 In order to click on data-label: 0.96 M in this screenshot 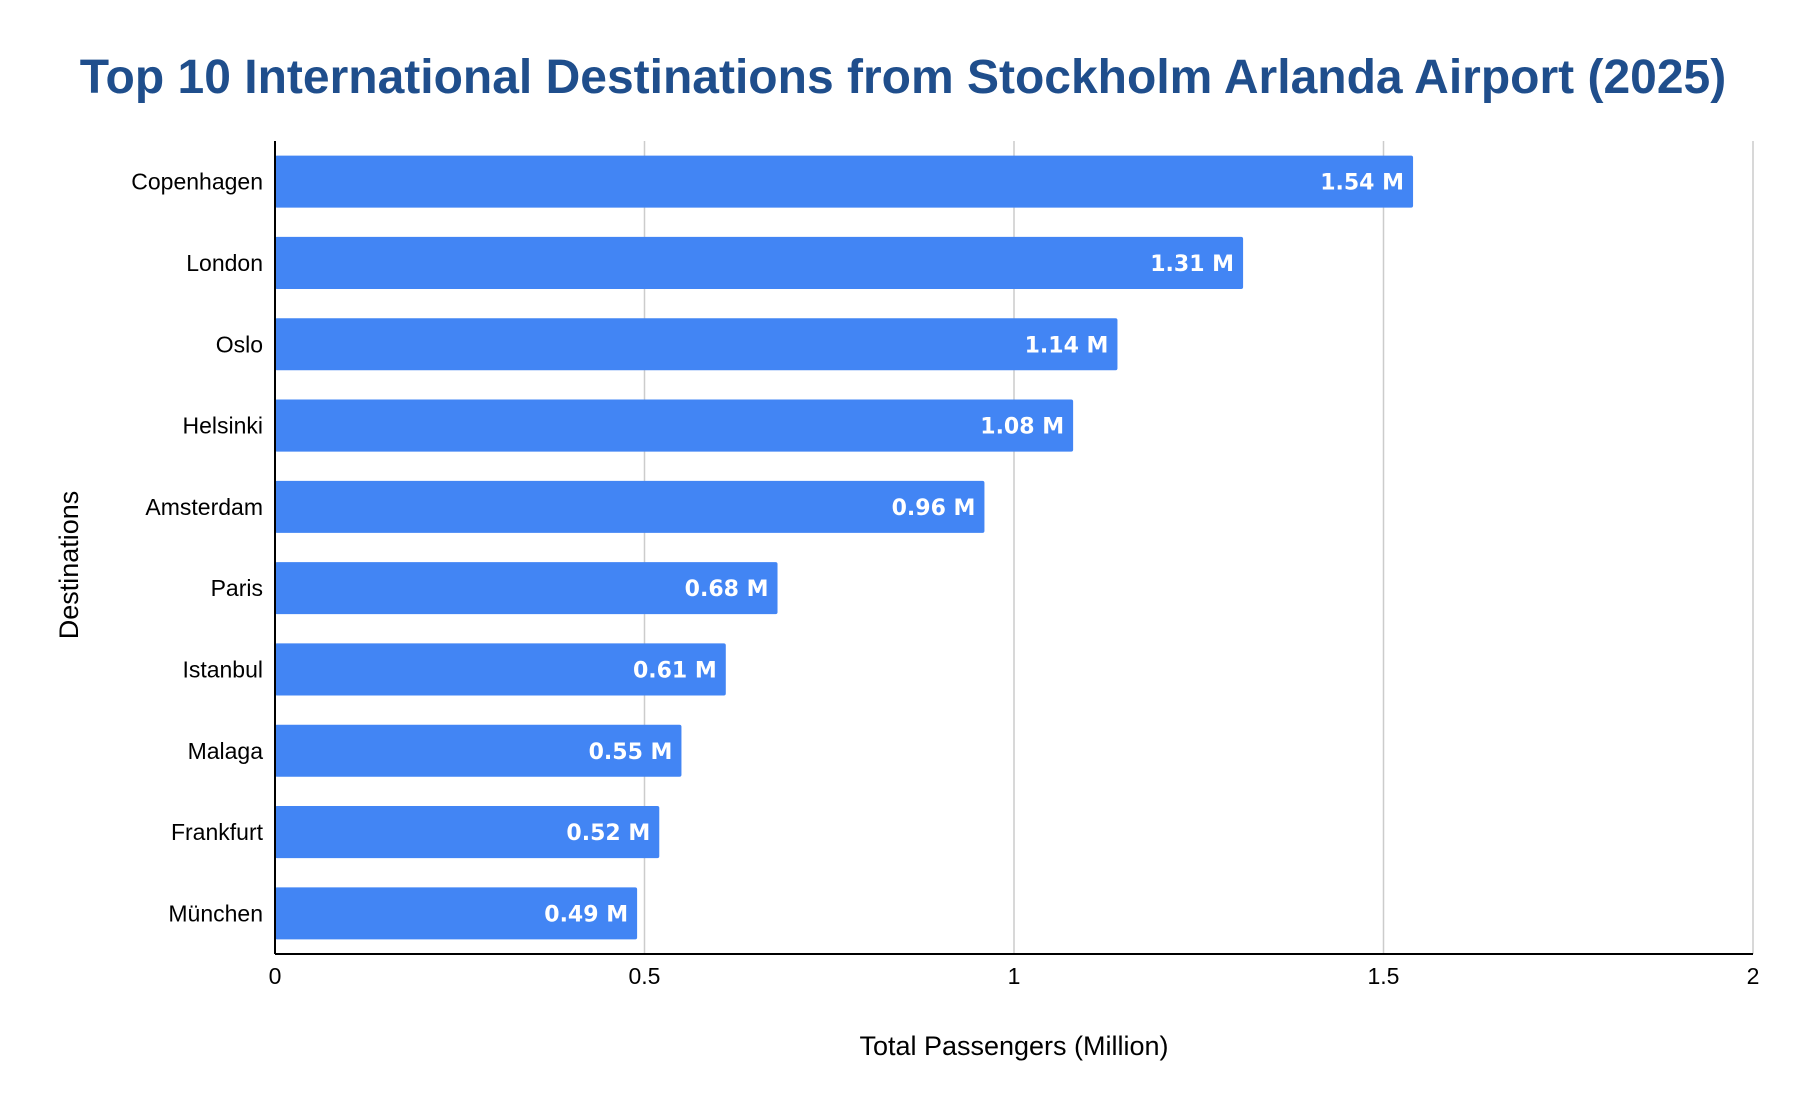, I will do `click(934, 508)`.